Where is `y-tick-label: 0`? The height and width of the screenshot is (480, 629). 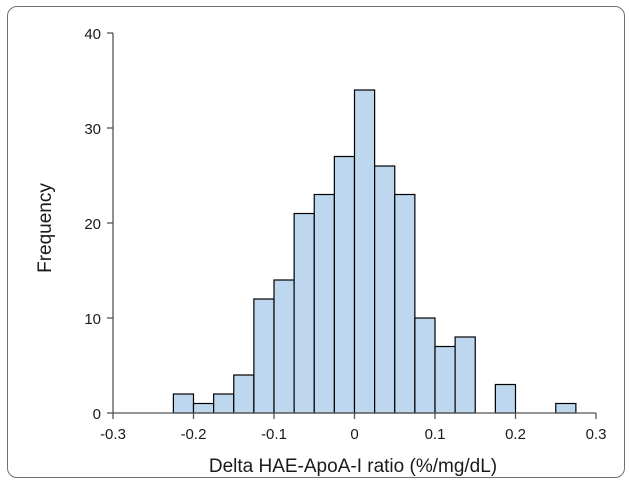
y-tick-label: 0 is located at coordinates (97, 414).